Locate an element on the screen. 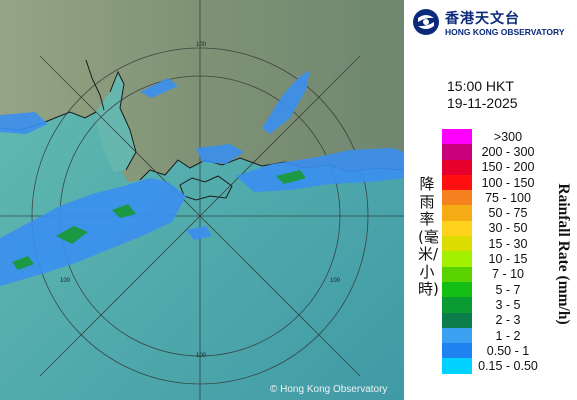 The height and width of the screenshot is (400, 577). legend-row: 150 - 200 is located at coordinates (493, 167).